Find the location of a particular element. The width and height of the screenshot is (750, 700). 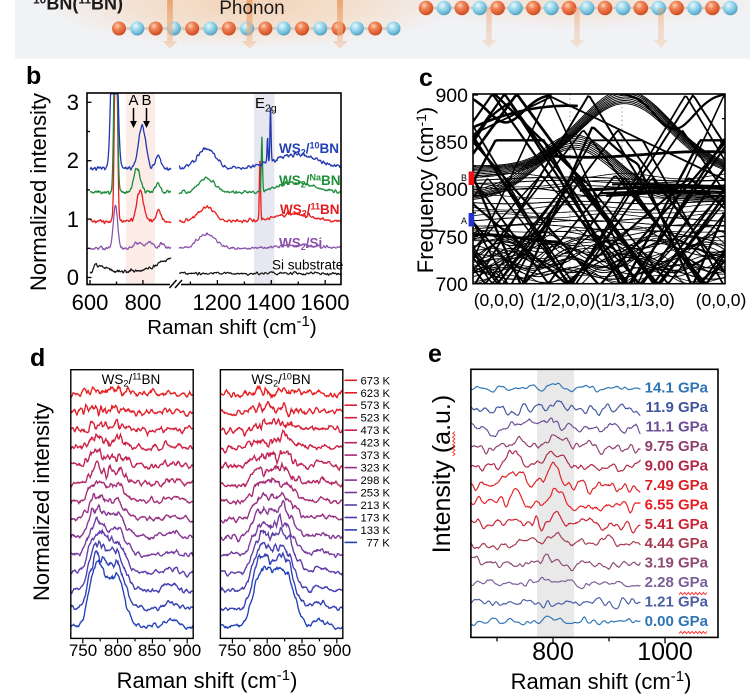

svg-text: 4.44 GPa is located at coordinates (677, 543).